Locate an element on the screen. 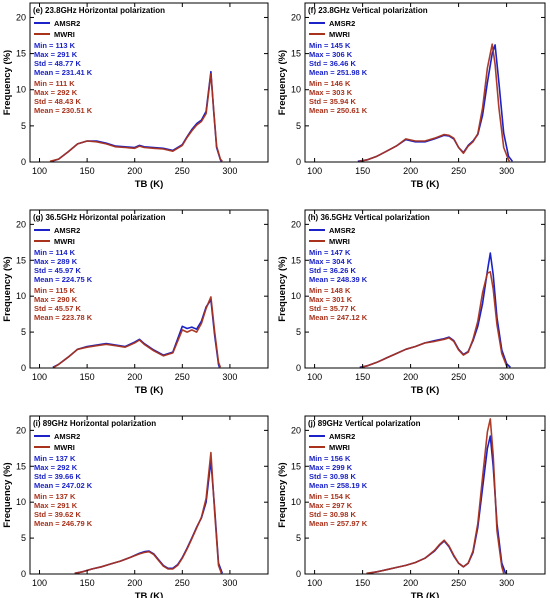 The image size is (550, 598). chart-title: (g) 36.5GHz Horizontal polarization is located at coordinates (99, 217).